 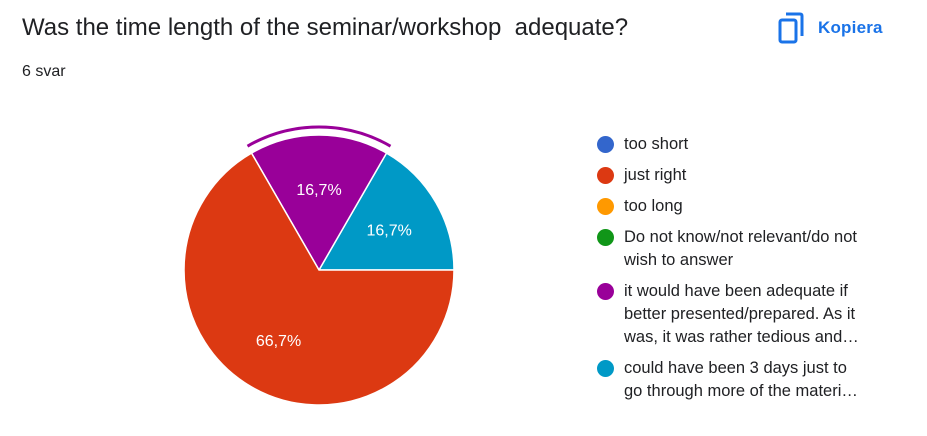 I want to click on legend-label-line: it would have been adequate if, so click(x=736, y=291).